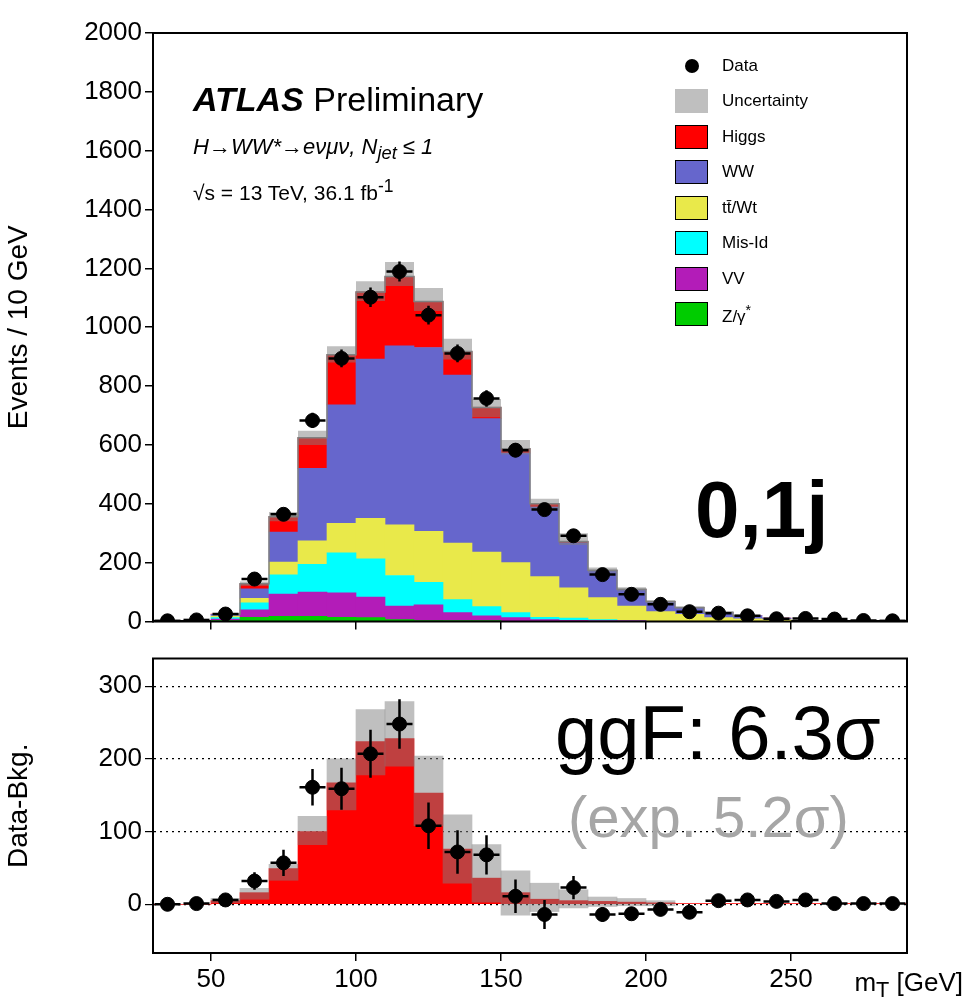 This screenshot has width=971, height=1003. Describe the element at coordinates (744, 136) in the screenshot. I see `legend-label: Higgs` at that location.